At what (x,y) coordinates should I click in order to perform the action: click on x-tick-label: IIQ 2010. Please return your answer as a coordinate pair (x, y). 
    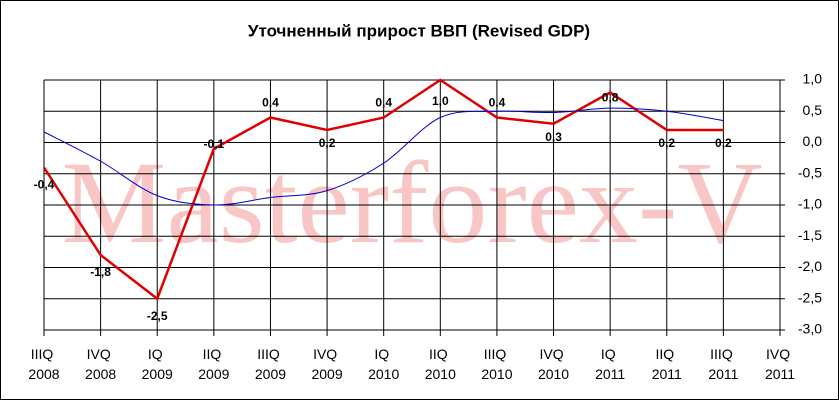
    Looking at the image, I should click on (440, 364).